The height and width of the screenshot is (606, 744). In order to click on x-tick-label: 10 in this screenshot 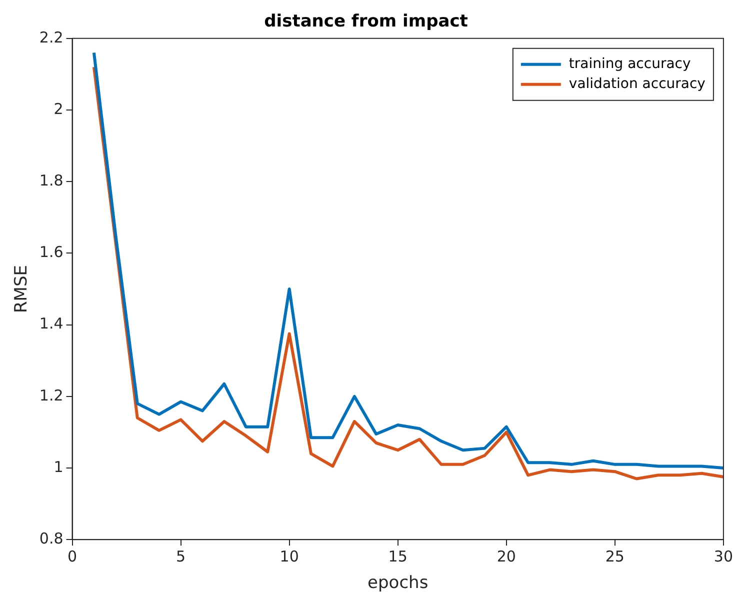, I will do `click(289, 556)`.